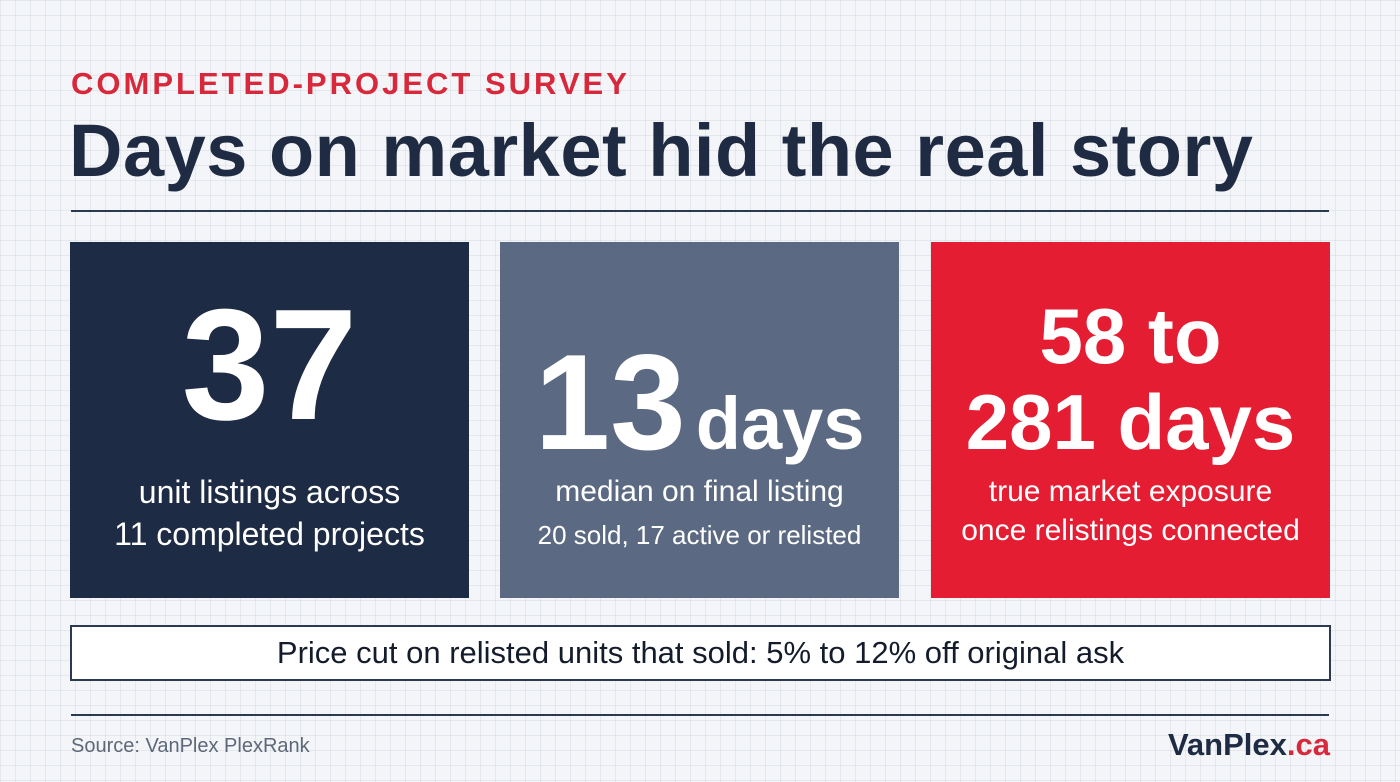  What do you see at coordinates (661, 150) in the screenshot?
I see `page-title: Days on market hid the real story` at bounding box center [661, 150].